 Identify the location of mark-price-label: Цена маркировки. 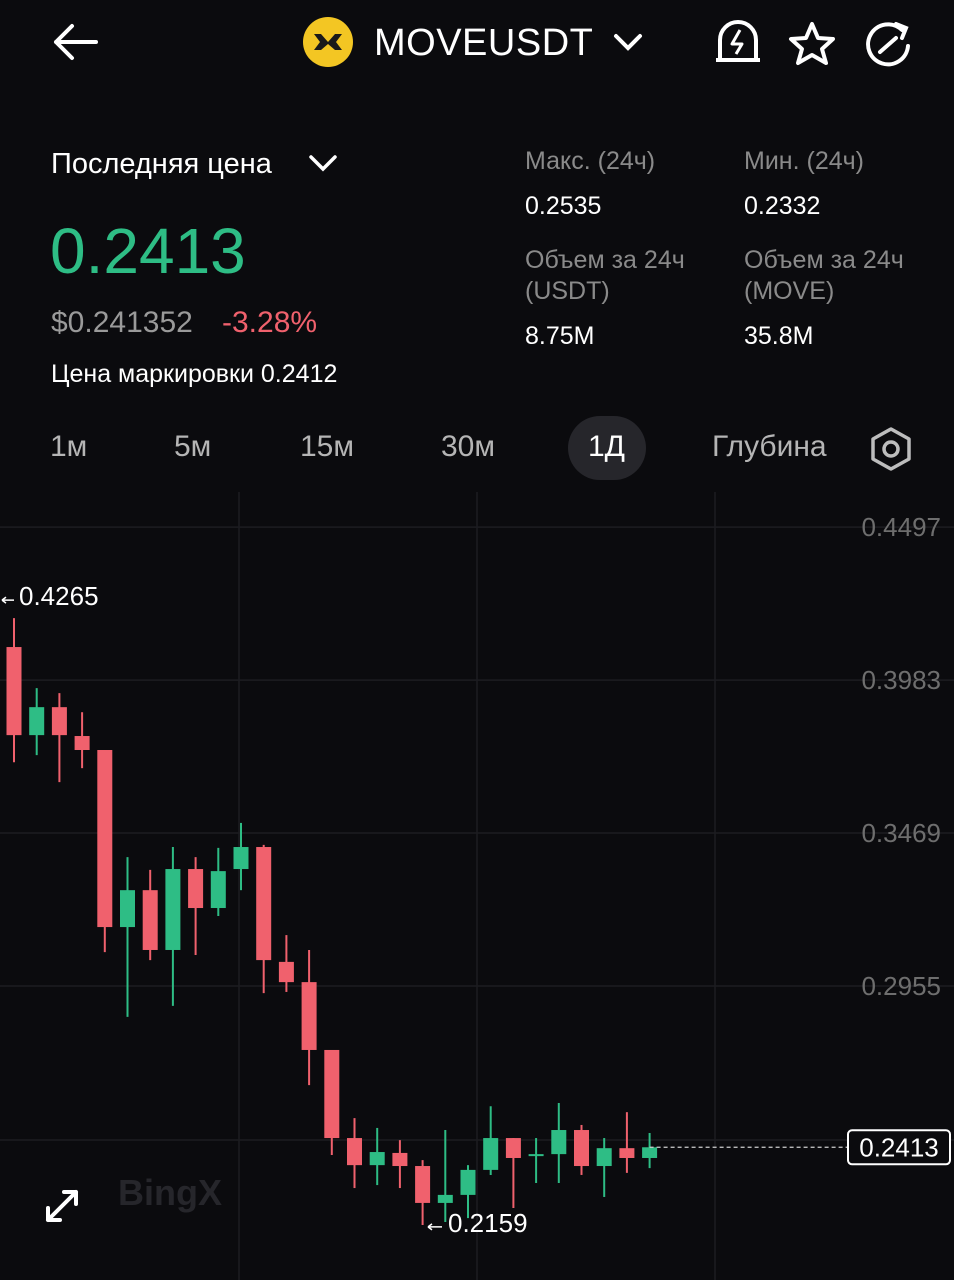
(152, 374).